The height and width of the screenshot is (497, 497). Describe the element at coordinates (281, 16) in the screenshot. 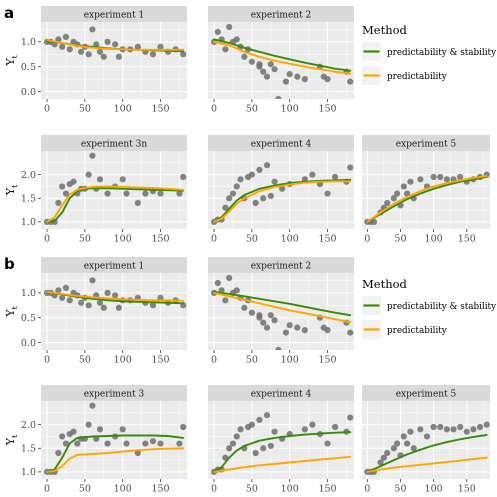

I see `facet-title: experiment 2` at that location.